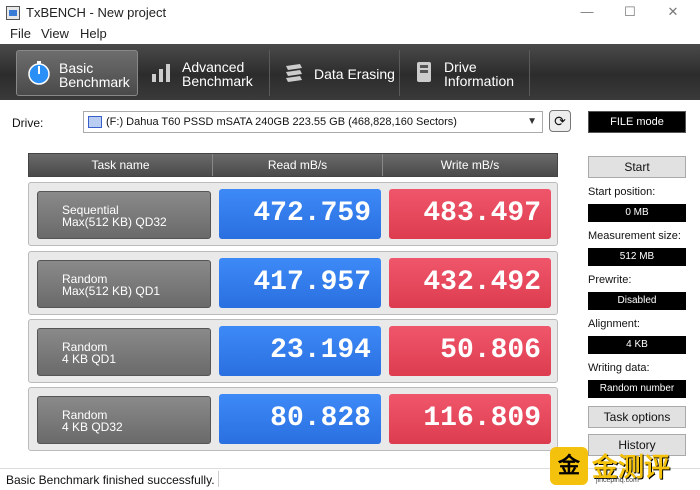 This screenshot has height=490, width=700. I want to click on task-label: Random 4 KB QD32, so click(92, 421).